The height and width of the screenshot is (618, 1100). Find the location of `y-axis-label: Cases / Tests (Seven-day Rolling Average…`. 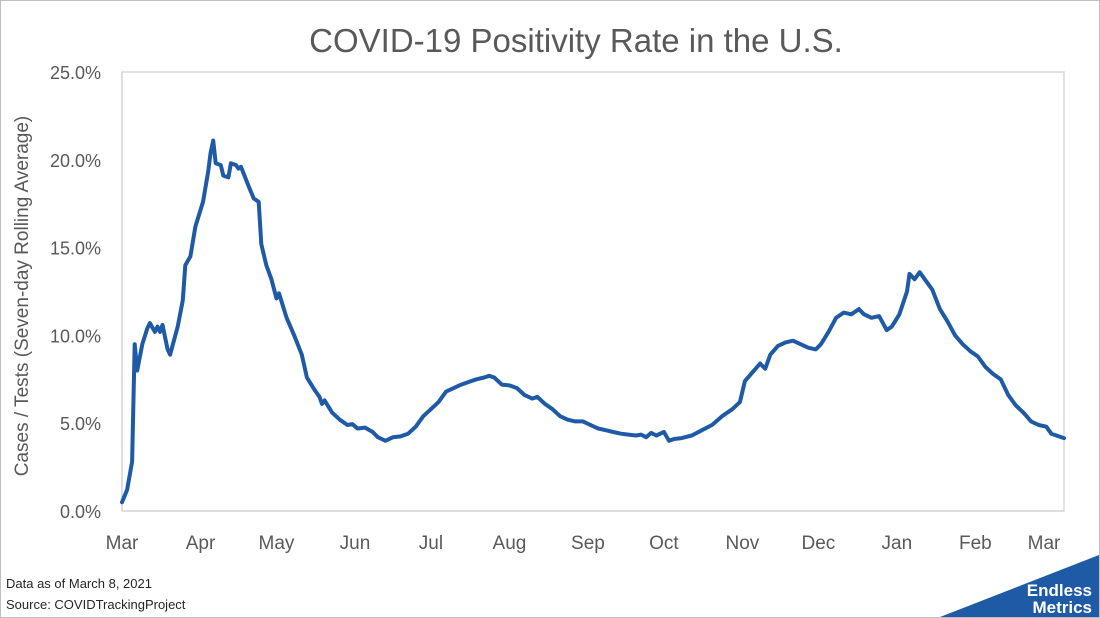

y-axis-label: Cases / Tests (Seven-day Rolling Average… is located at coordinates (22, 296).